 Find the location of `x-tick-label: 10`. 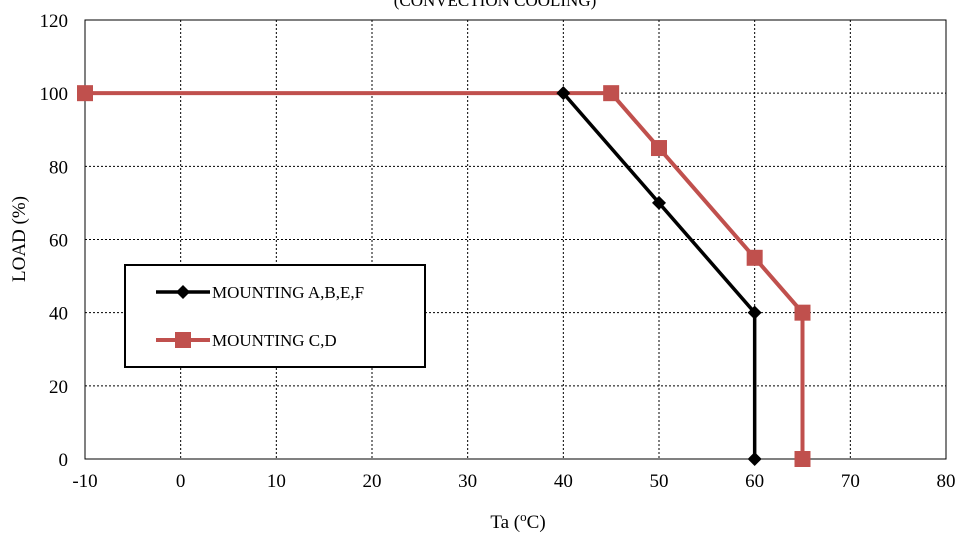

x-tick-label: 10 is located at coordinates (276, 481).